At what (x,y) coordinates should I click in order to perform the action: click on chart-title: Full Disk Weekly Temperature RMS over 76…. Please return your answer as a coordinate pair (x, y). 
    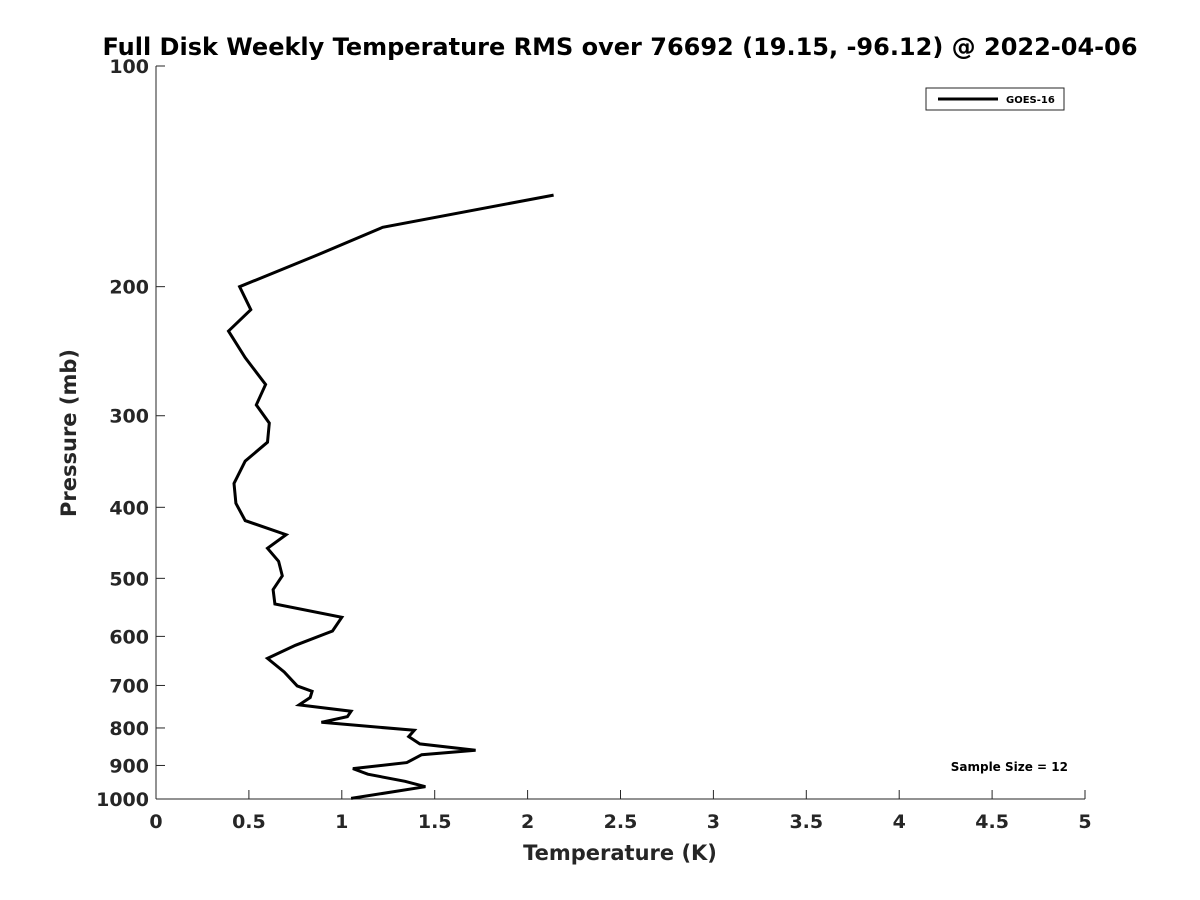
    Looking at the image, I should click on (619, 47).